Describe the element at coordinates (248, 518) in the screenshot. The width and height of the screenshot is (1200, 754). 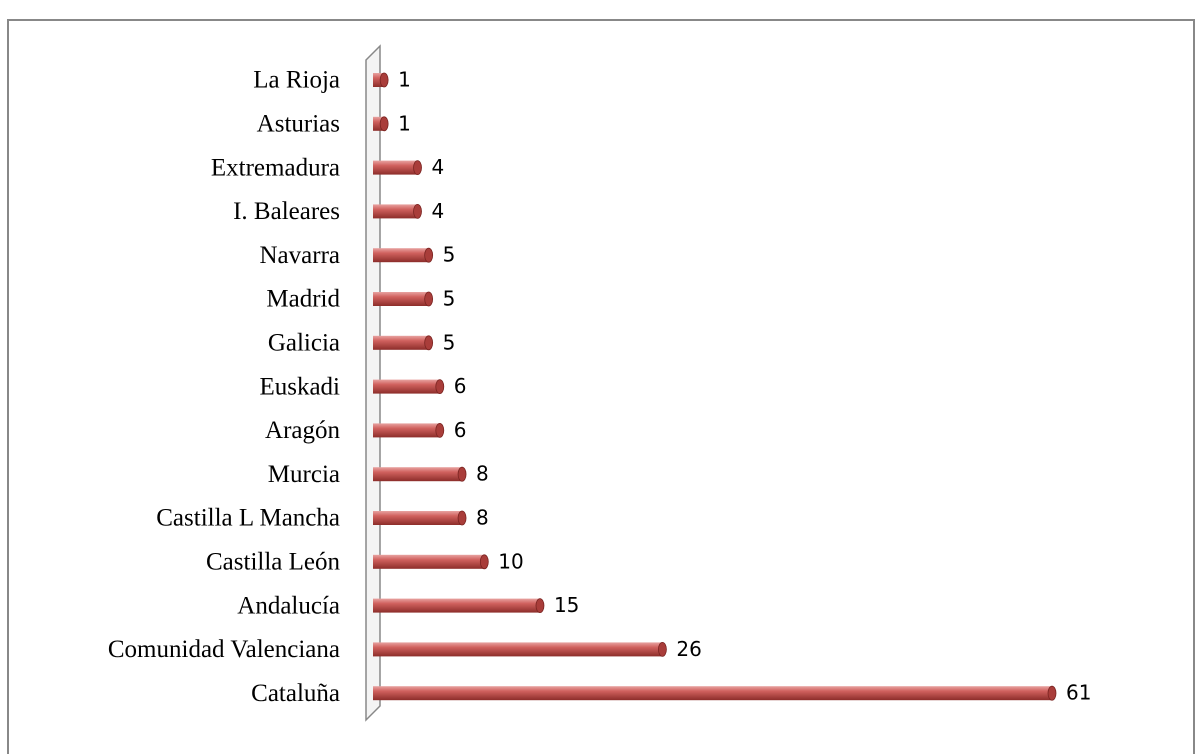
I see `y-tick-label: Castilla L Mancha` at that location.